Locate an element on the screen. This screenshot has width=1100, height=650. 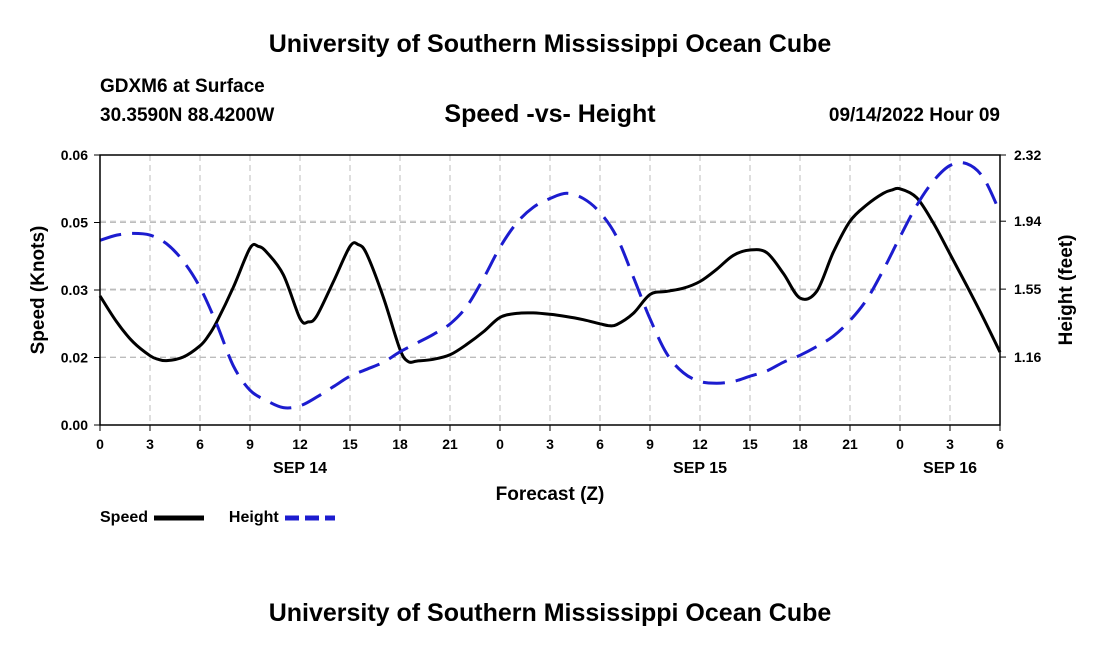
y-tick-label: 0.05 is located at coordinates (74, 223).